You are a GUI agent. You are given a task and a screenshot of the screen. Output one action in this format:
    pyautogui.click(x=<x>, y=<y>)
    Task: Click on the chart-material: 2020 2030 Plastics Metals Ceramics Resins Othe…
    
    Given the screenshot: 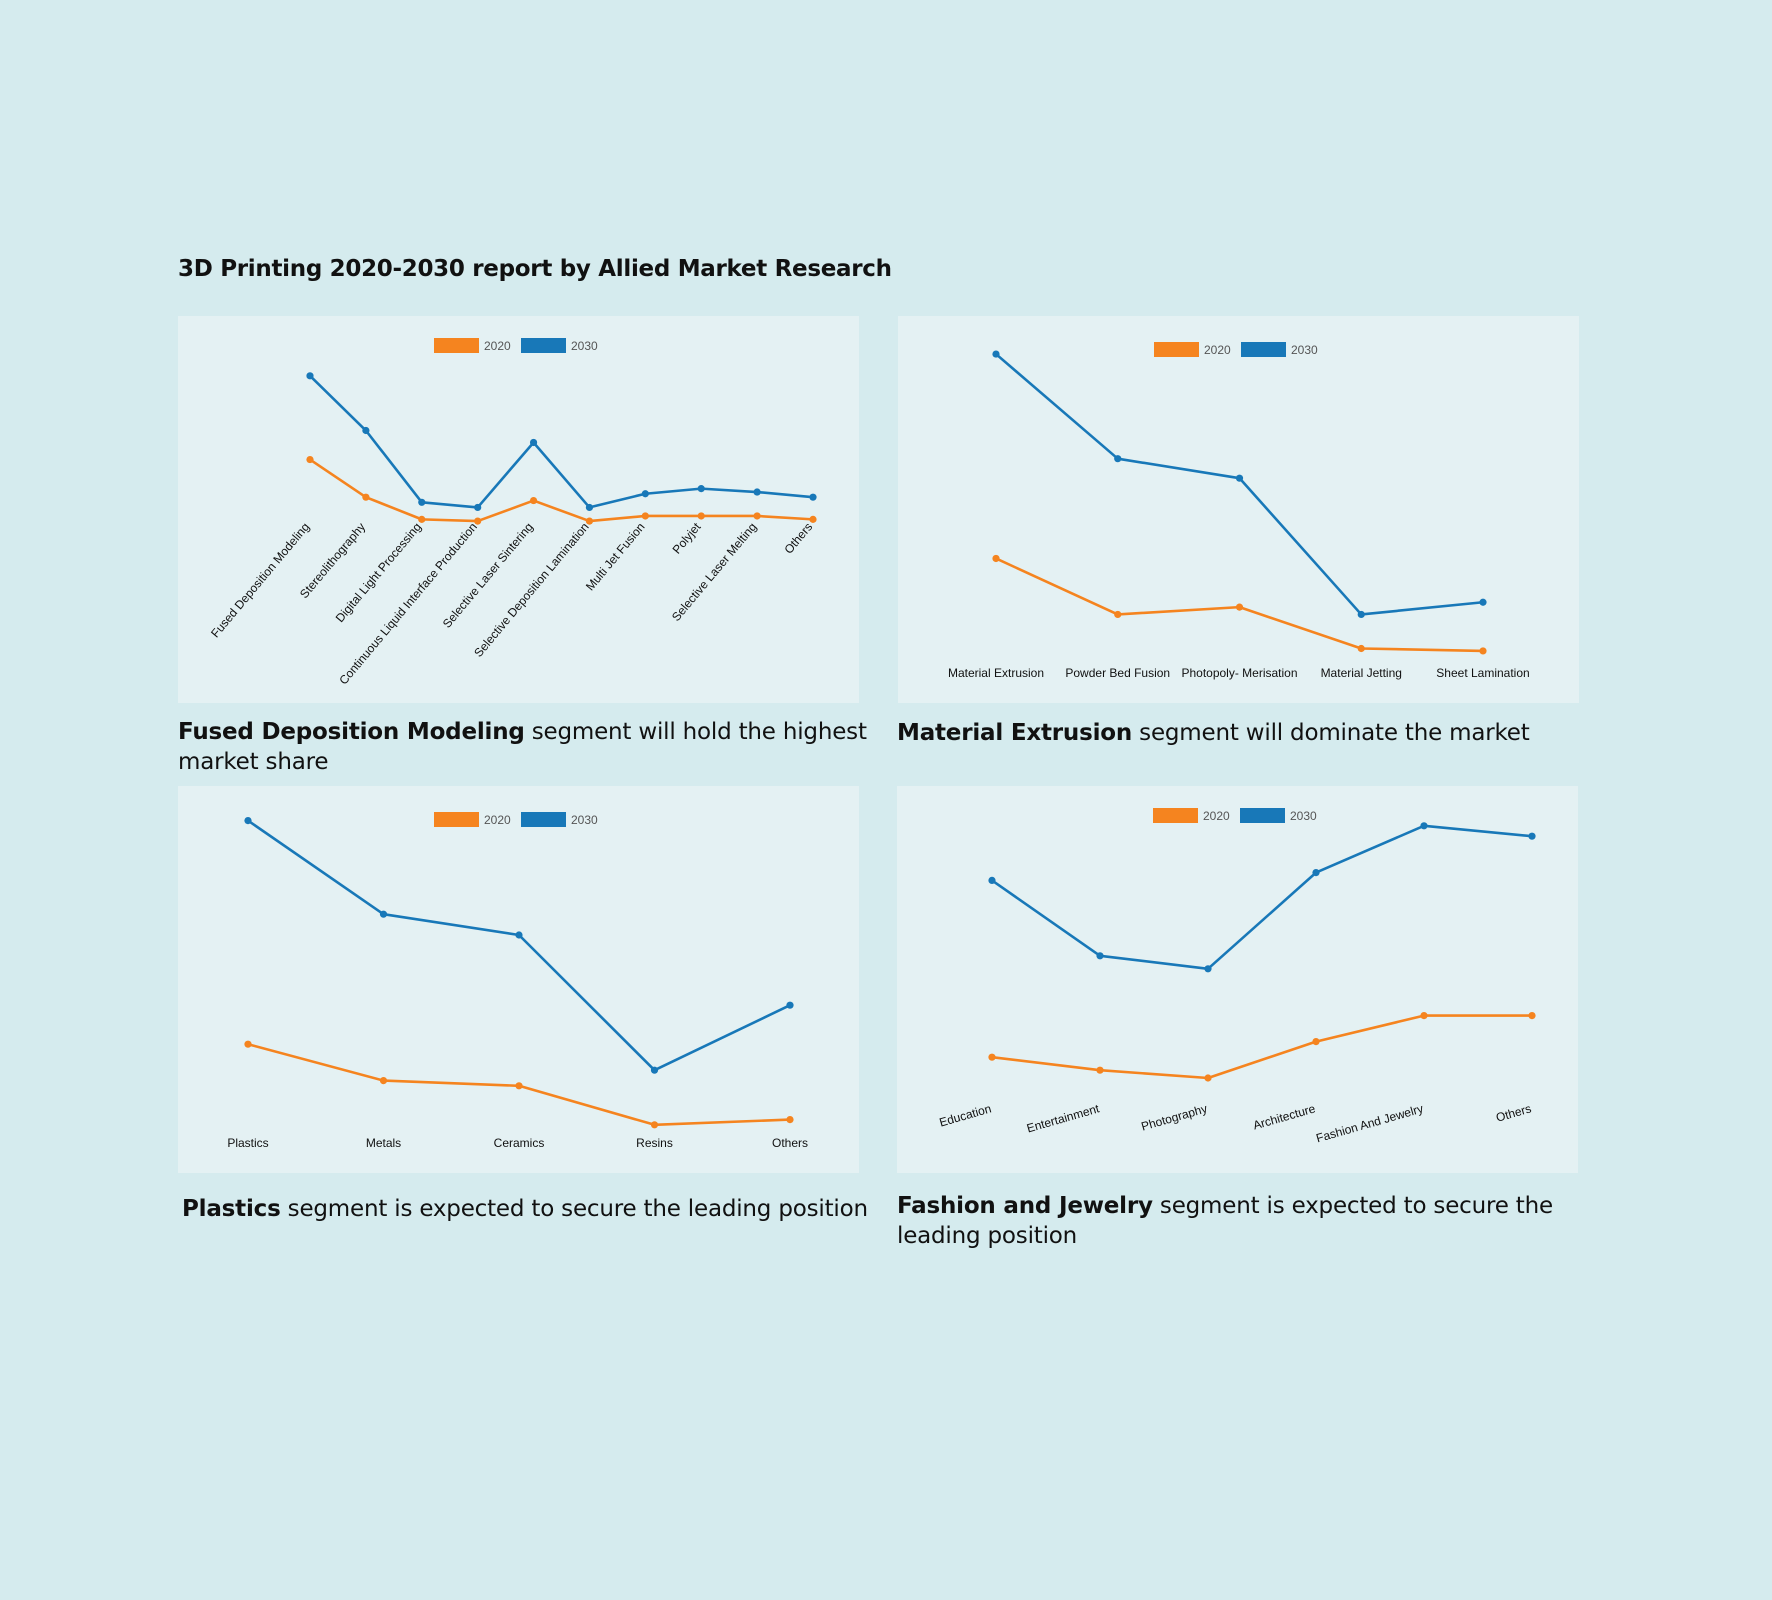 What is the action you would take?
    pyautogui.click(x=517, y=981)
    